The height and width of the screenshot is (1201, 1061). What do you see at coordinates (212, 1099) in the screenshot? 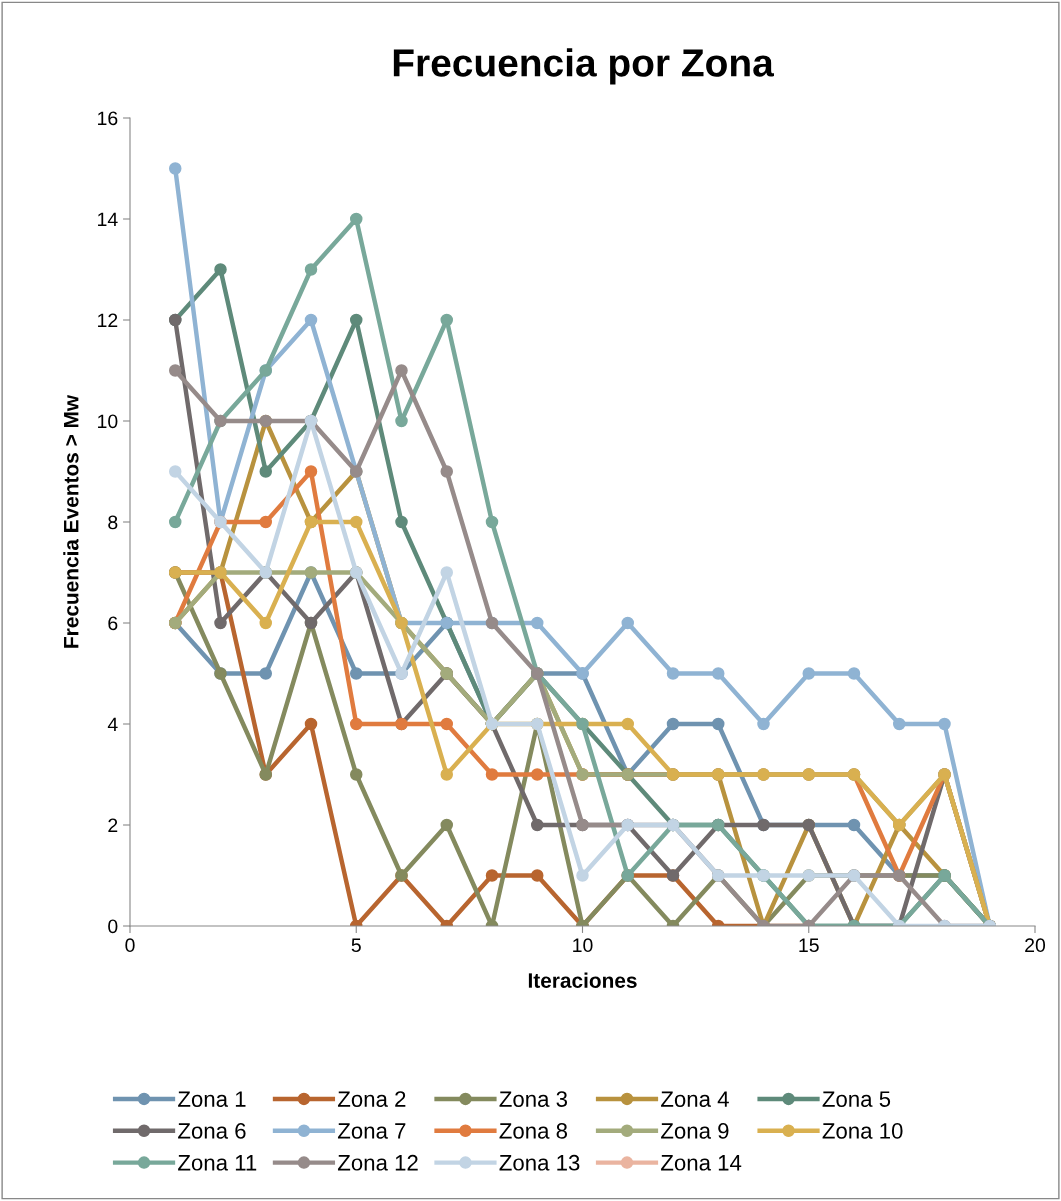
I see `legend-label: Zona 1` at bounding box center [212, 1099].